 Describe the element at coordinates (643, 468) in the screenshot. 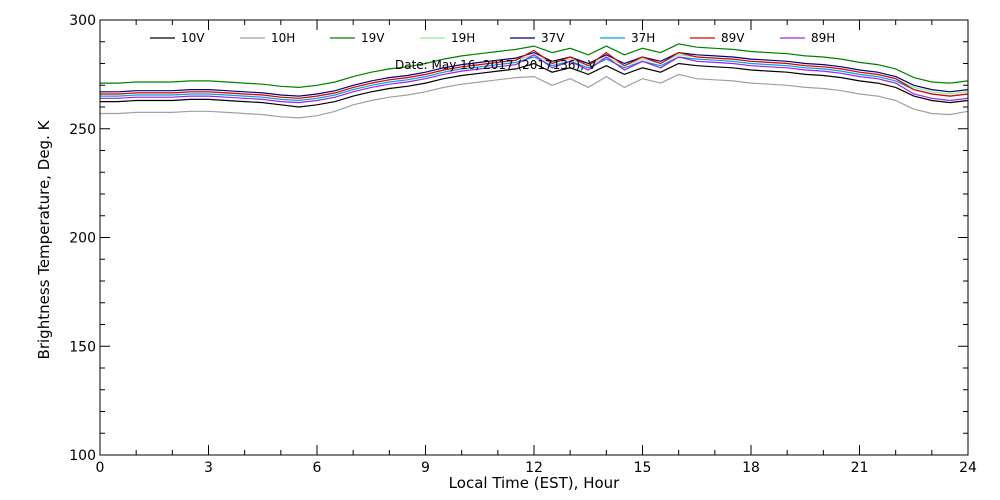

I see `x-tick-label: 15` at that location.